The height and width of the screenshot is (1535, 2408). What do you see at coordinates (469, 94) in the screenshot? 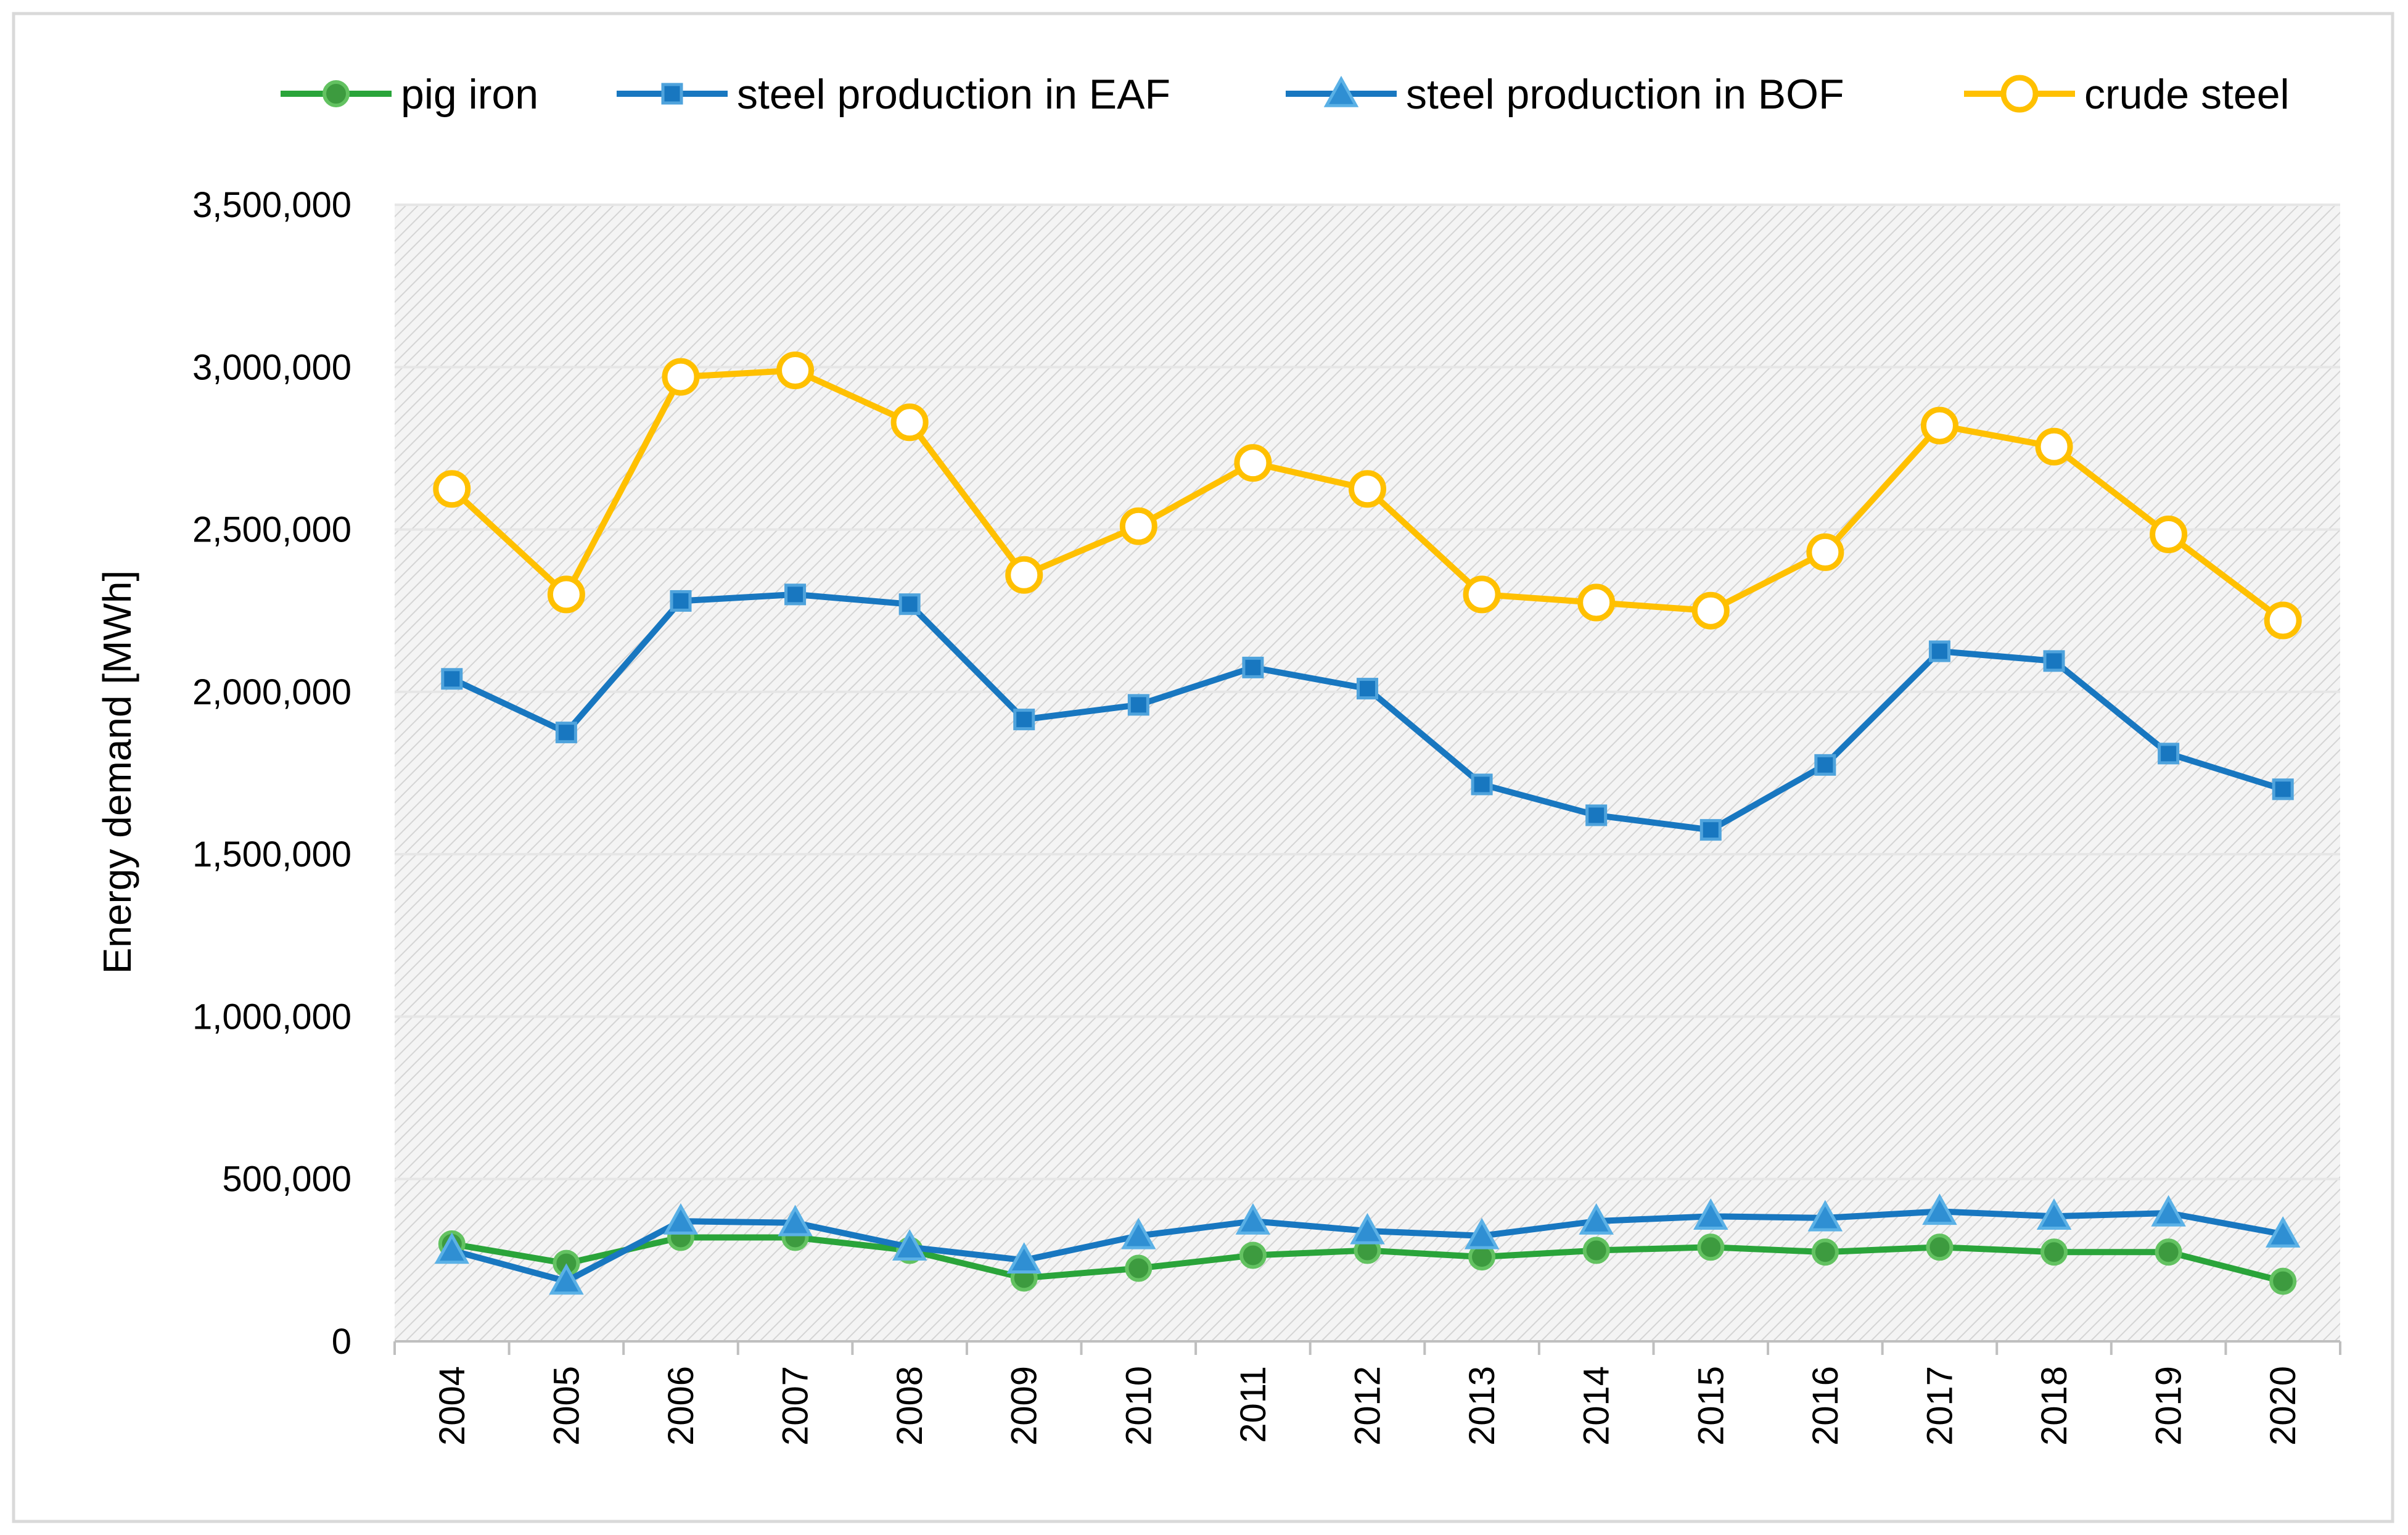
I see `legend-label: pig iron` at bounding box center [469, 94].